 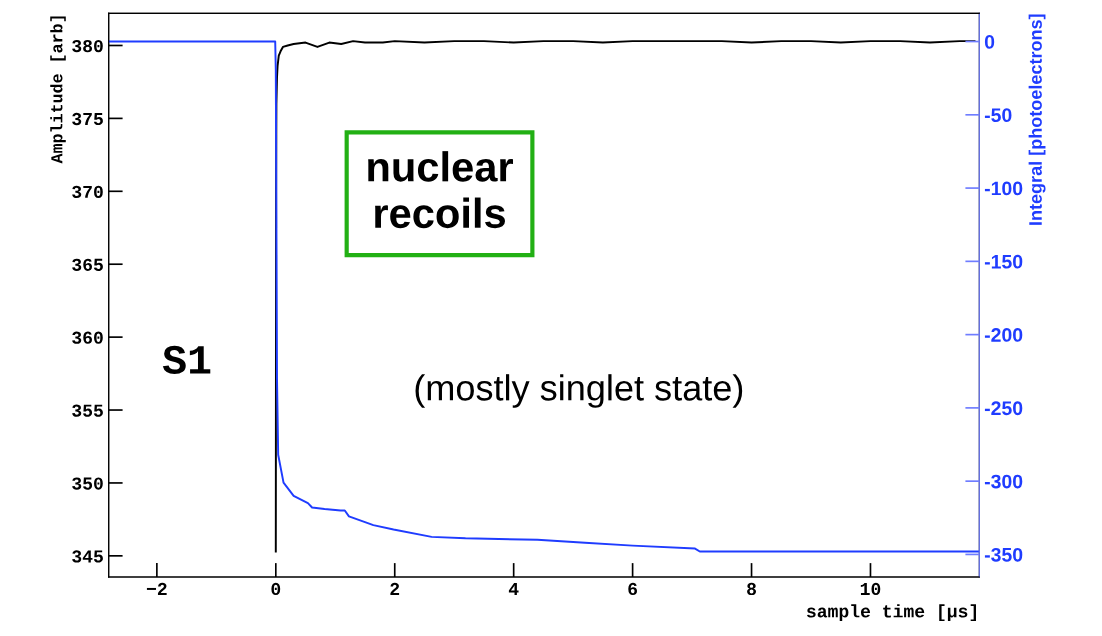 I want to click on x-tick-label: 4, so click(x=513, y=589).